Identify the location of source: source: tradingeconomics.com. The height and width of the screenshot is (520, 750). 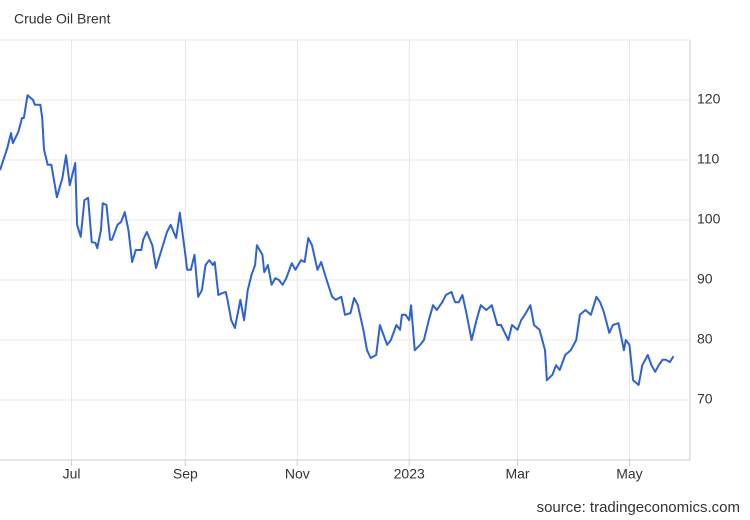
(638, 507).